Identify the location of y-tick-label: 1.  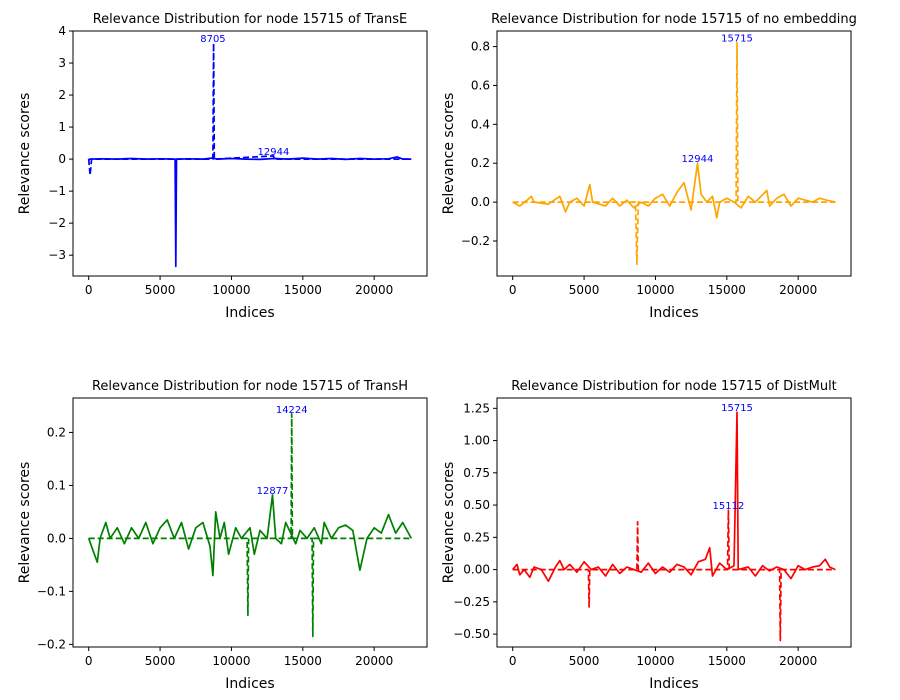
(62, 127).